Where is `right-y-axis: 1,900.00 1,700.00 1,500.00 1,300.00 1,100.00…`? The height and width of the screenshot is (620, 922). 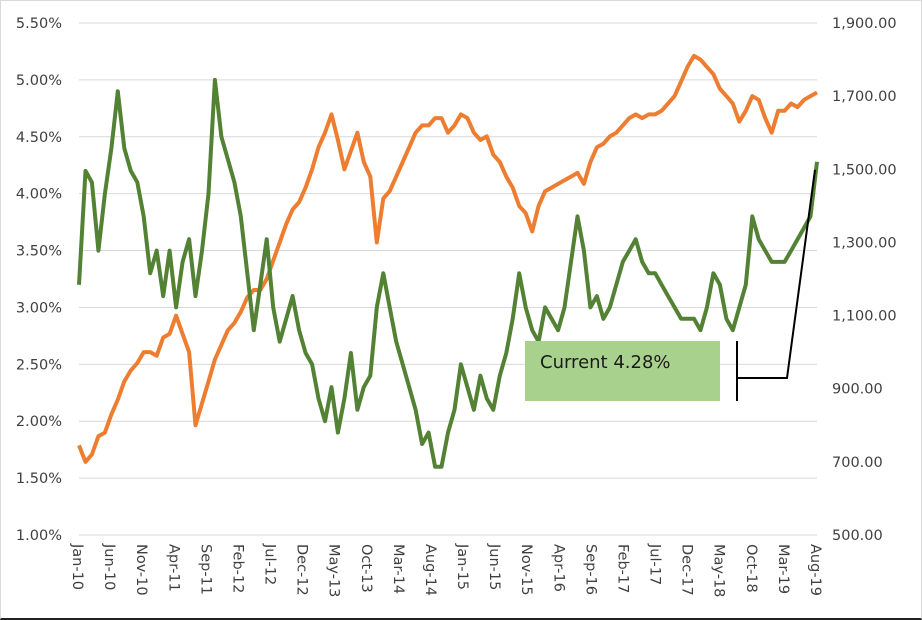 right-y-axis: 1,900.00 1,700.00 1,500.00 1,300.00 1,100.00… is located at coordinates (864, 280).